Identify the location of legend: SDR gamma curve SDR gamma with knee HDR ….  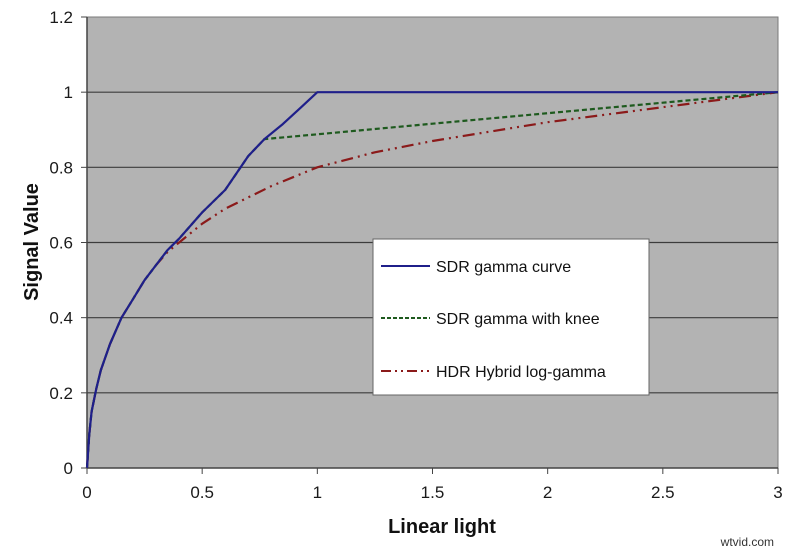
(511, 317).